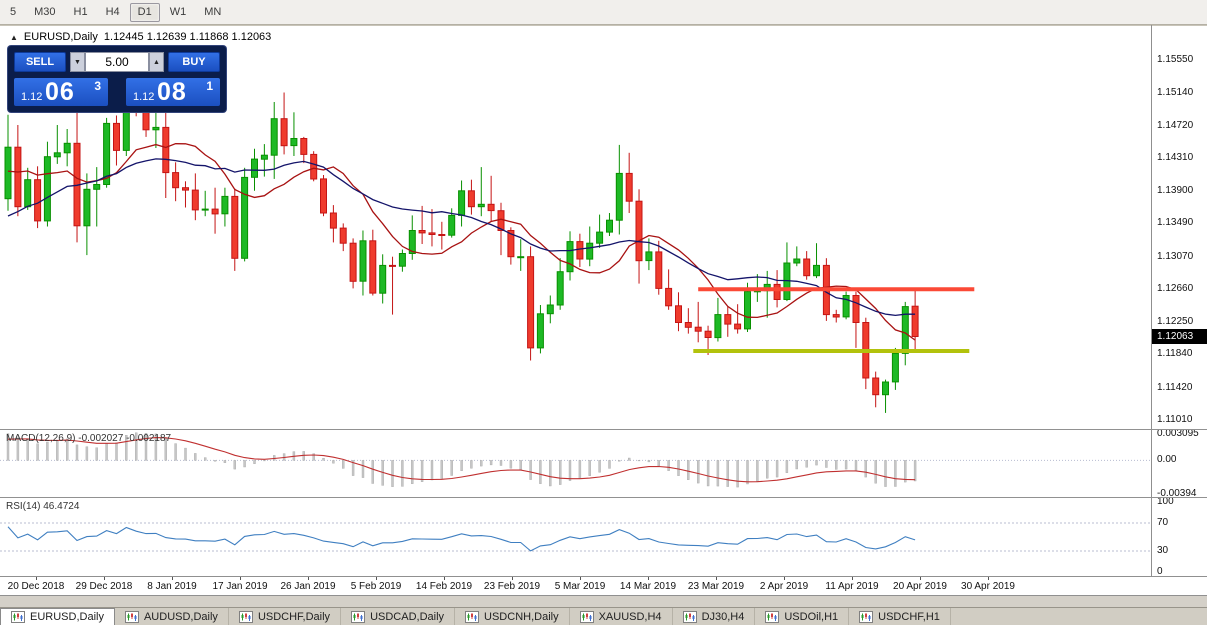 Image resolution: width=1207 pixels, height=625 pixels. I want to click on rsi-panel-splitter, so click(603, 497).